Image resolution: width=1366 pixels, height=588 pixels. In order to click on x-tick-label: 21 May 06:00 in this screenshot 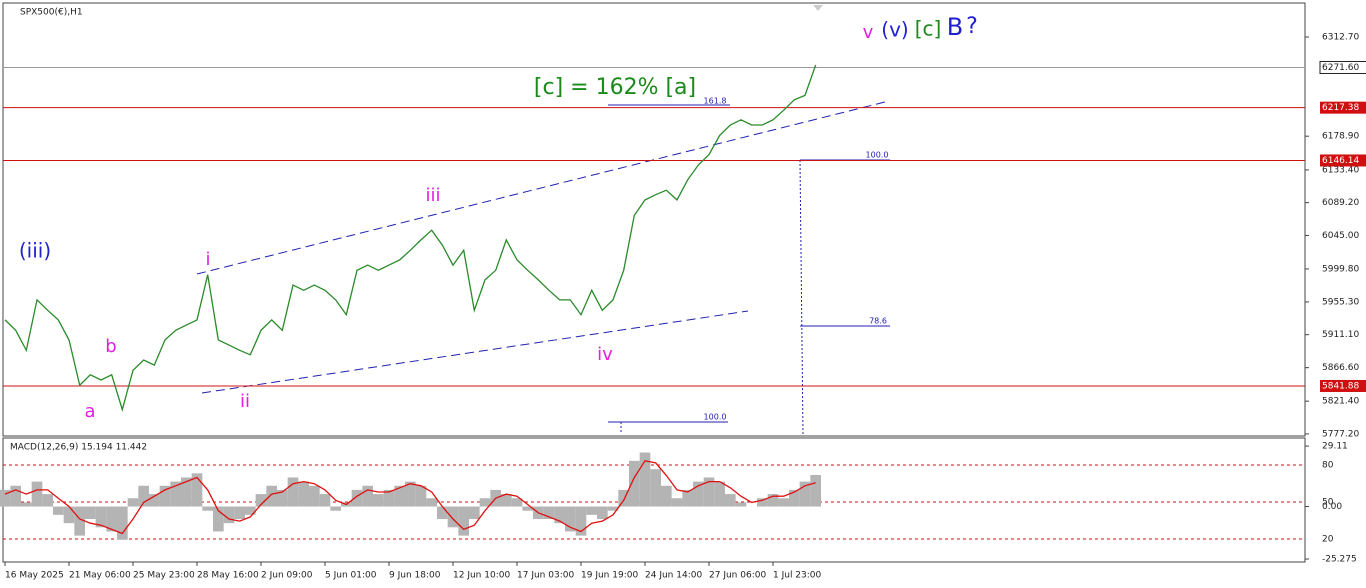, I will do `click(100, 576)`.